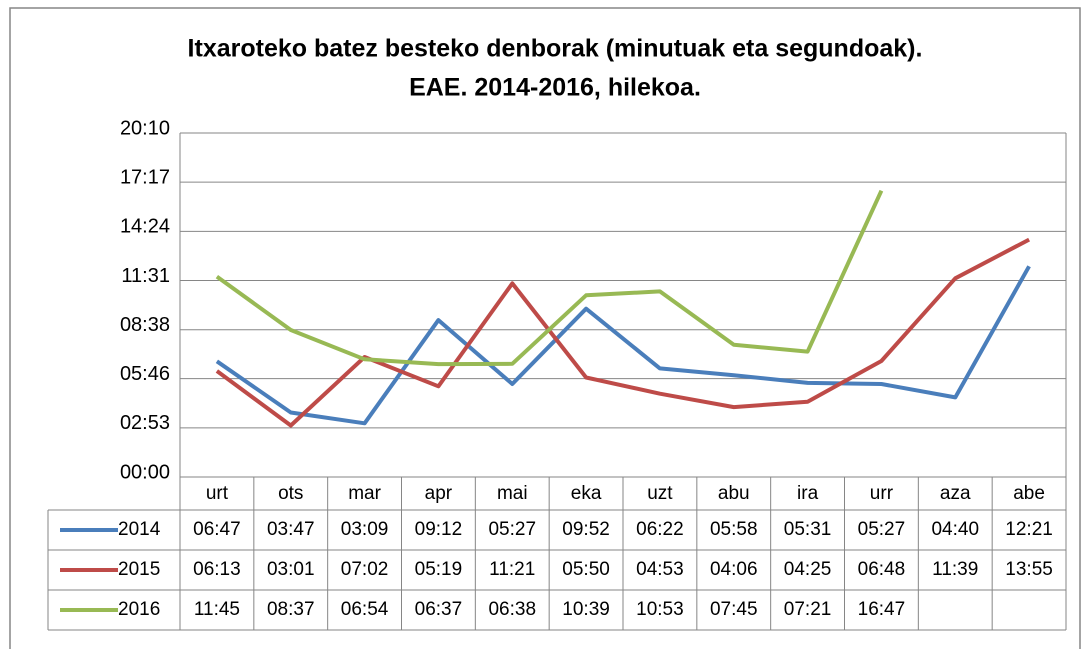 This screenshot has width=1090, height=649. Describe the element at coordinates (139, 529) in the screenshot. I see `legend-label: 2014` at that location.